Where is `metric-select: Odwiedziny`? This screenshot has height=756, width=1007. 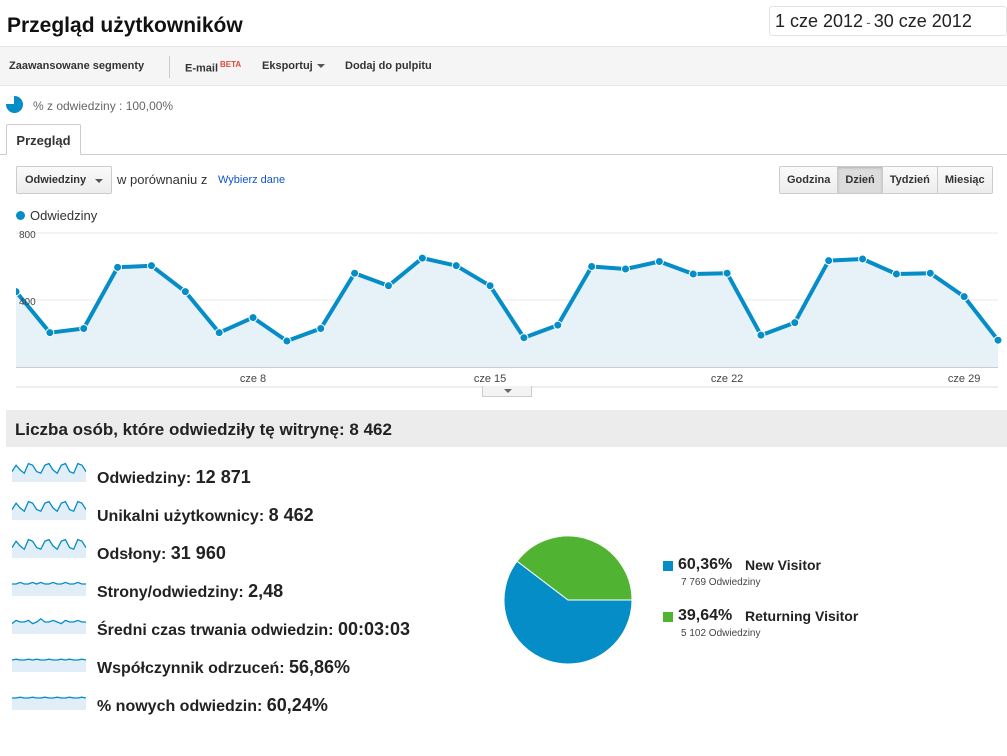 metric-select: Odwiedziny is located at coordinates (64, 180).